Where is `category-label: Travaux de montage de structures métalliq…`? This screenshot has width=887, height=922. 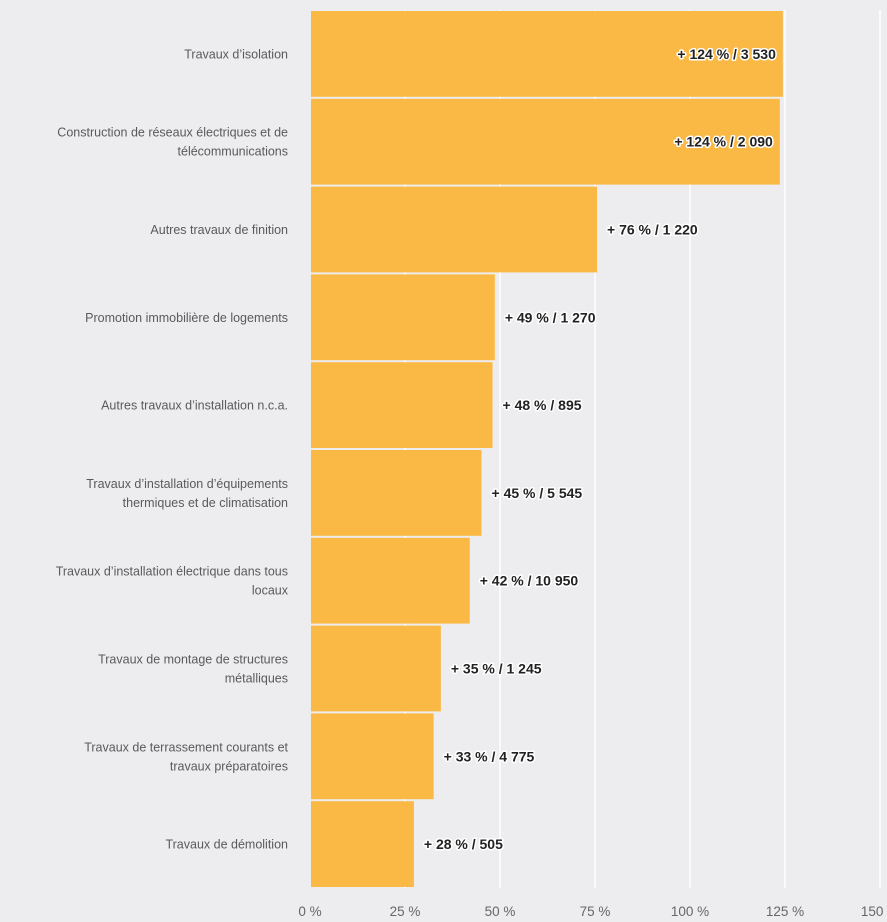 category-label: Travaux de montage de structures métalliq… is located at coordinates (193, 669).